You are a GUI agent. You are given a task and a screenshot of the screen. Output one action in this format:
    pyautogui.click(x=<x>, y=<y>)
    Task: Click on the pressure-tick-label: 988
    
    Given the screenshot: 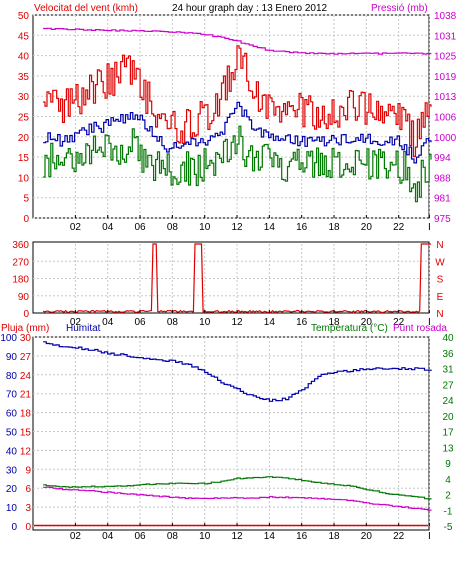 What is the action you would take?
    pyautogui.click(x=442, y=178)
    